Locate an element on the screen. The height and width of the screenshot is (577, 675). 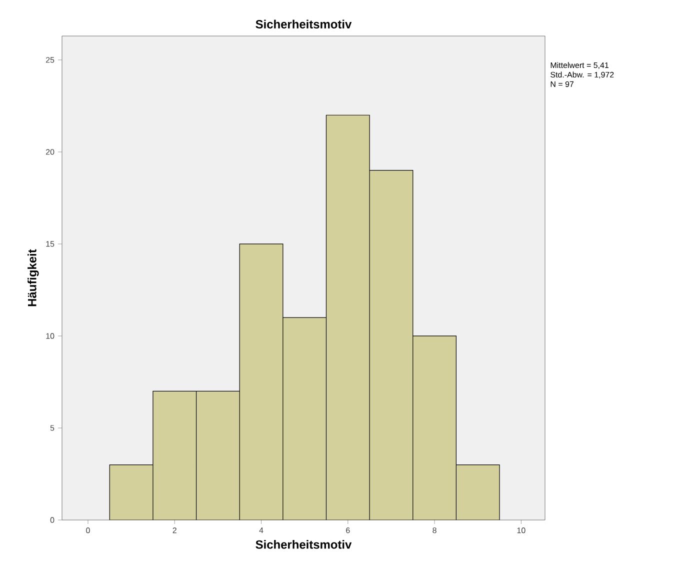
chart-title: Sicherheitsmotiv is located at coordinates (304, 24).